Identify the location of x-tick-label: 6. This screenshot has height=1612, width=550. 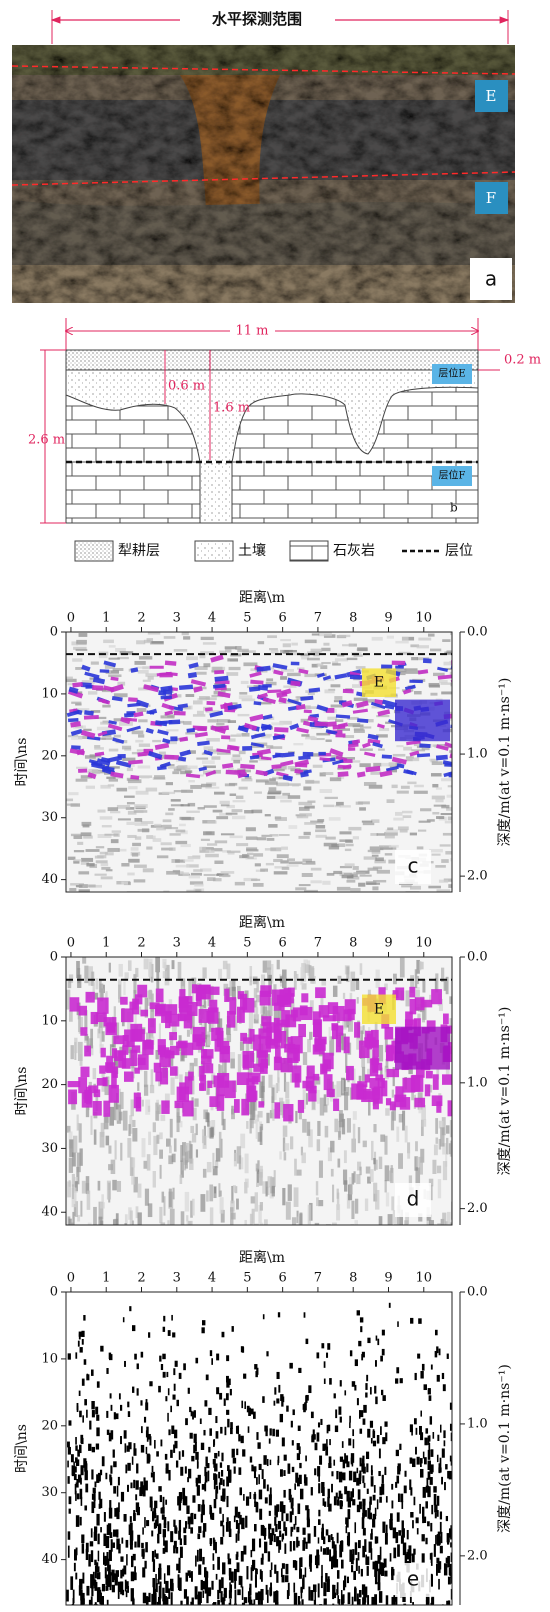
(282, 943).